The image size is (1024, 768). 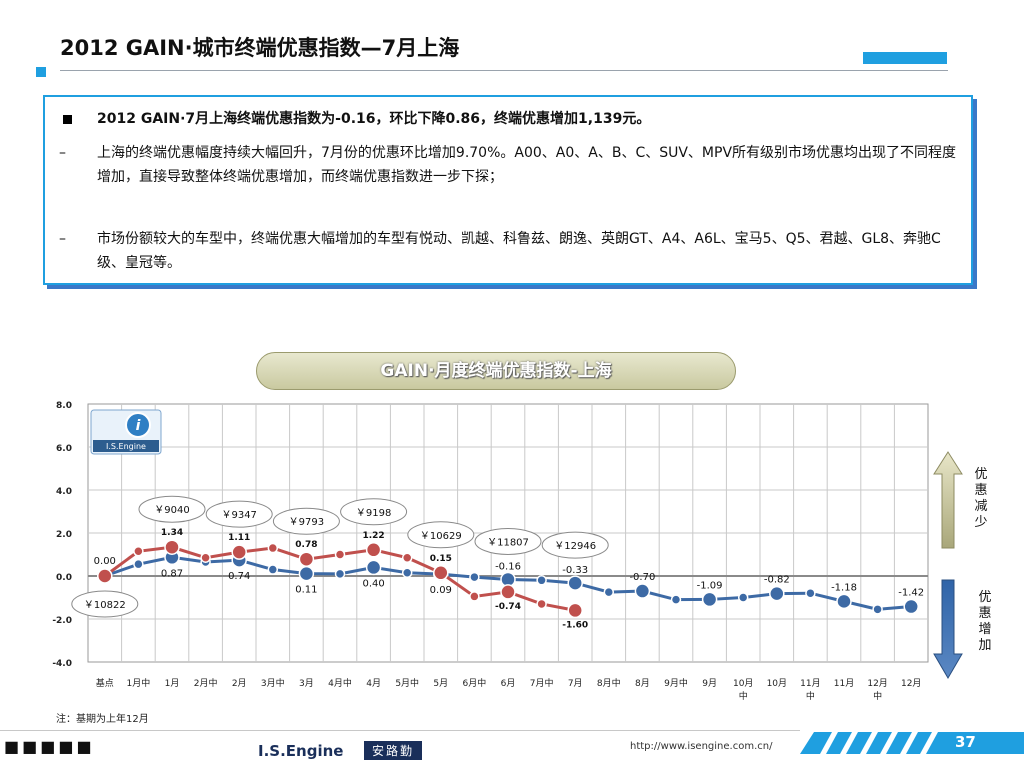 What do you see at coordinates (126, 432) in the screenshot?
I see `isengine-logo-icon: i I.S.Engine` at bounding box center [126, 432].